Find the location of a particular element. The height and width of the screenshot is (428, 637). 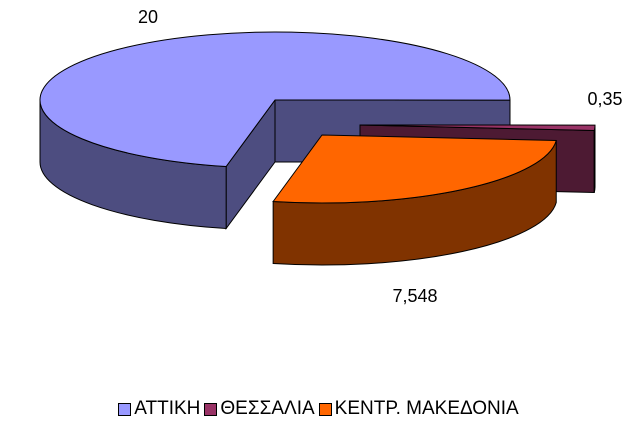

legend-item: ΑΤΤΙΚΗ is located at coordinates (159, 409).